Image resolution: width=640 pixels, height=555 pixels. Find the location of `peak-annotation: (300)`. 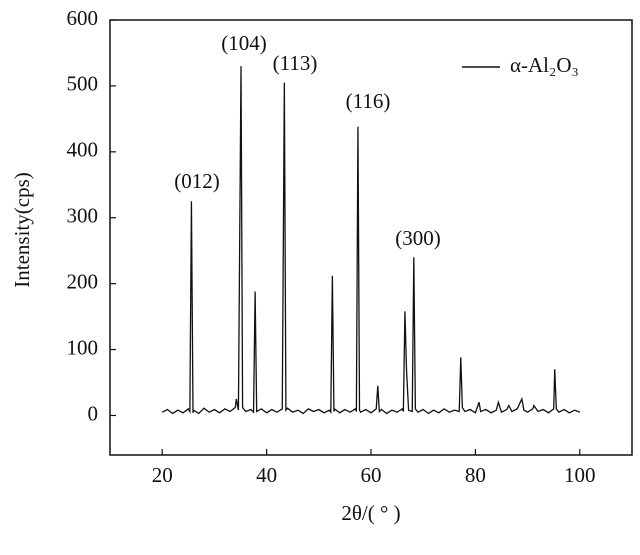

peak-annotation: (300) is located at coordinates (418, 238).